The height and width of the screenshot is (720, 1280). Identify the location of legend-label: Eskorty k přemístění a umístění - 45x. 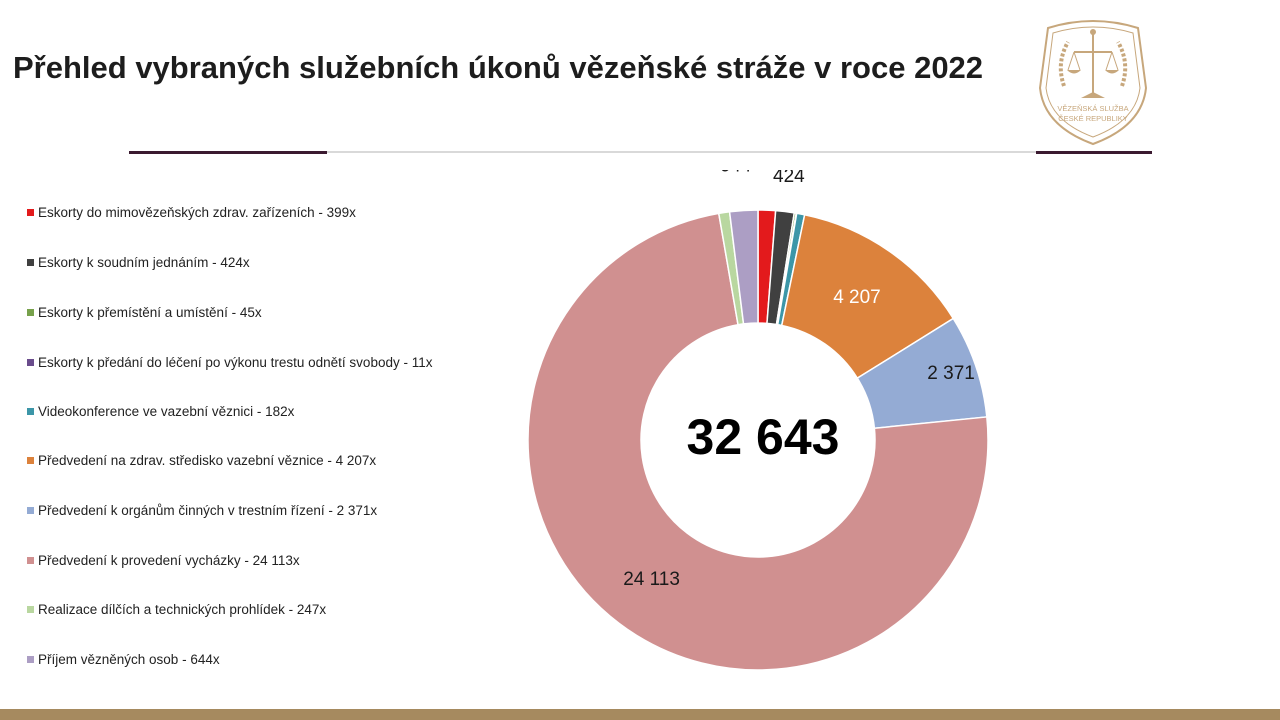
(150, 312).